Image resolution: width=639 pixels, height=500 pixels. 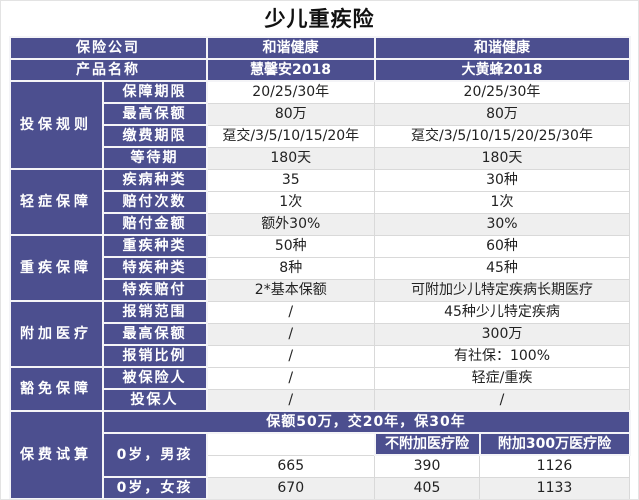 I want to click on row-label-cell: 被保险人, so click(x=154, y=378).